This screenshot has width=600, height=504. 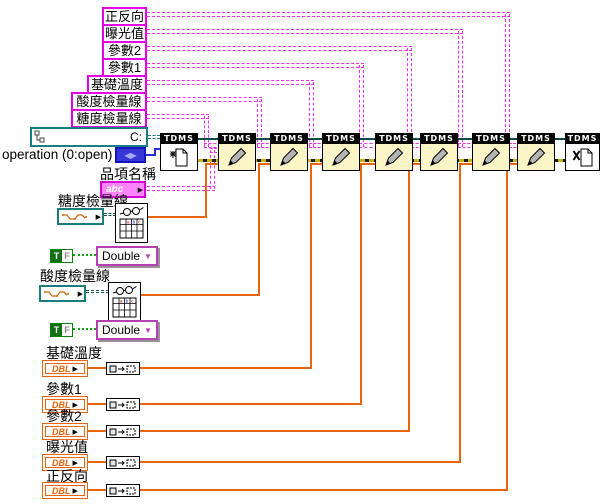 What do you see at coordinates (582, 152) in the screenshot?
I see `tdms-close-node: TDMS` at bounding box center [582, 152].